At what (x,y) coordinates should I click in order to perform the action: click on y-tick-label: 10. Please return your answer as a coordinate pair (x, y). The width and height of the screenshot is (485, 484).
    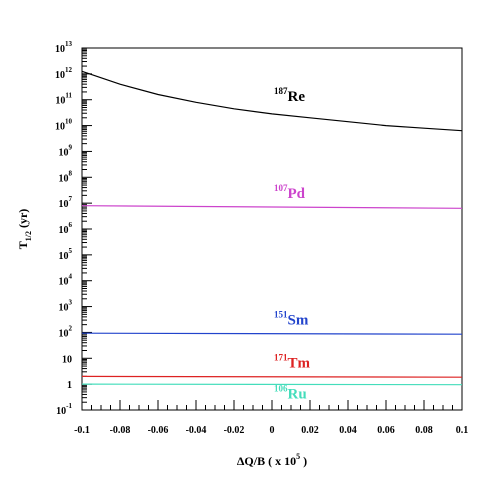
    Looking at the image, I should click on (67, 359).